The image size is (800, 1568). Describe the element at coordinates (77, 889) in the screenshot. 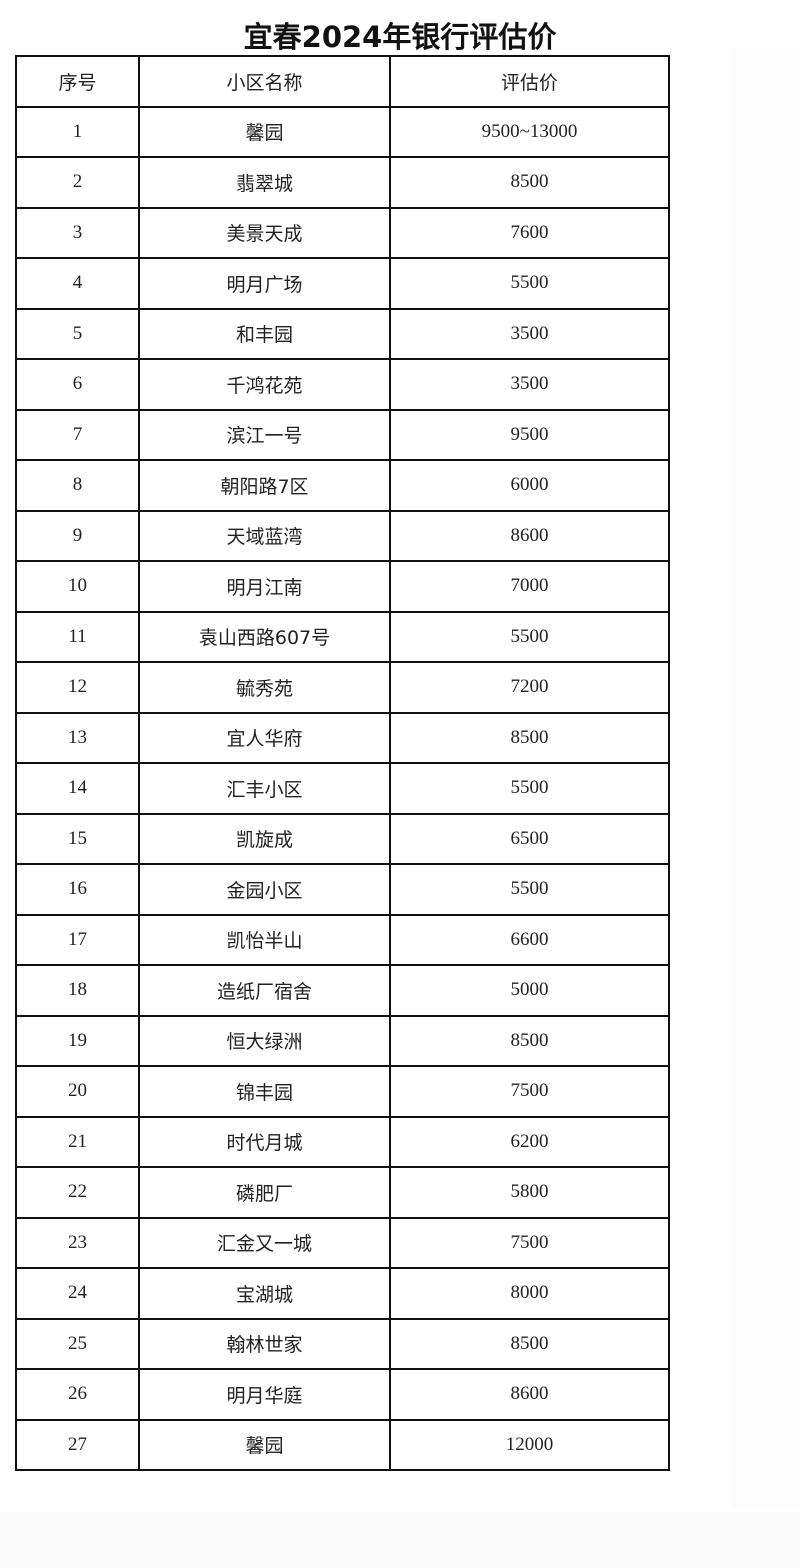

I see `row-index: 16` at that location.